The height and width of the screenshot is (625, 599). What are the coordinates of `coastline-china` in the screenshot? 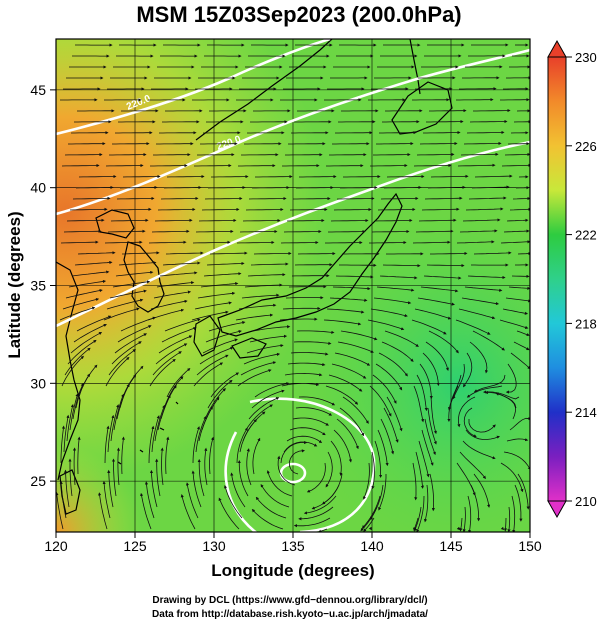 It's located at (68, 371).